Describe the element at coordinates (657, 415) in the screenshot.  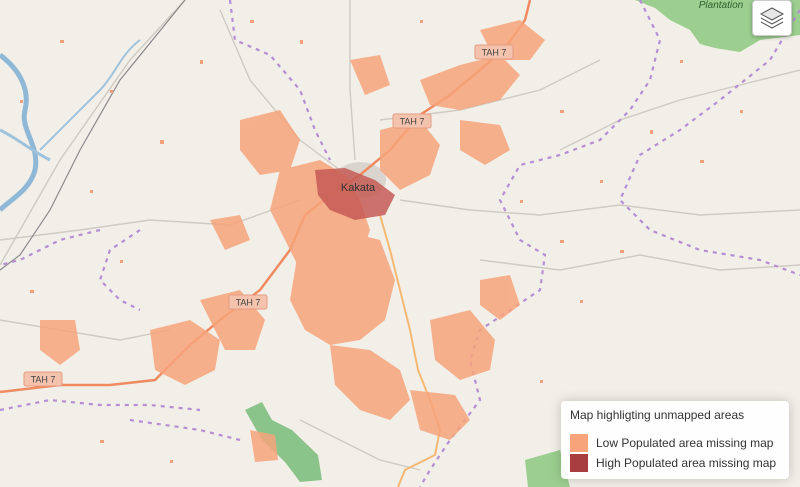
I see `legend-title: Map highligting unmapped areas` at that location.